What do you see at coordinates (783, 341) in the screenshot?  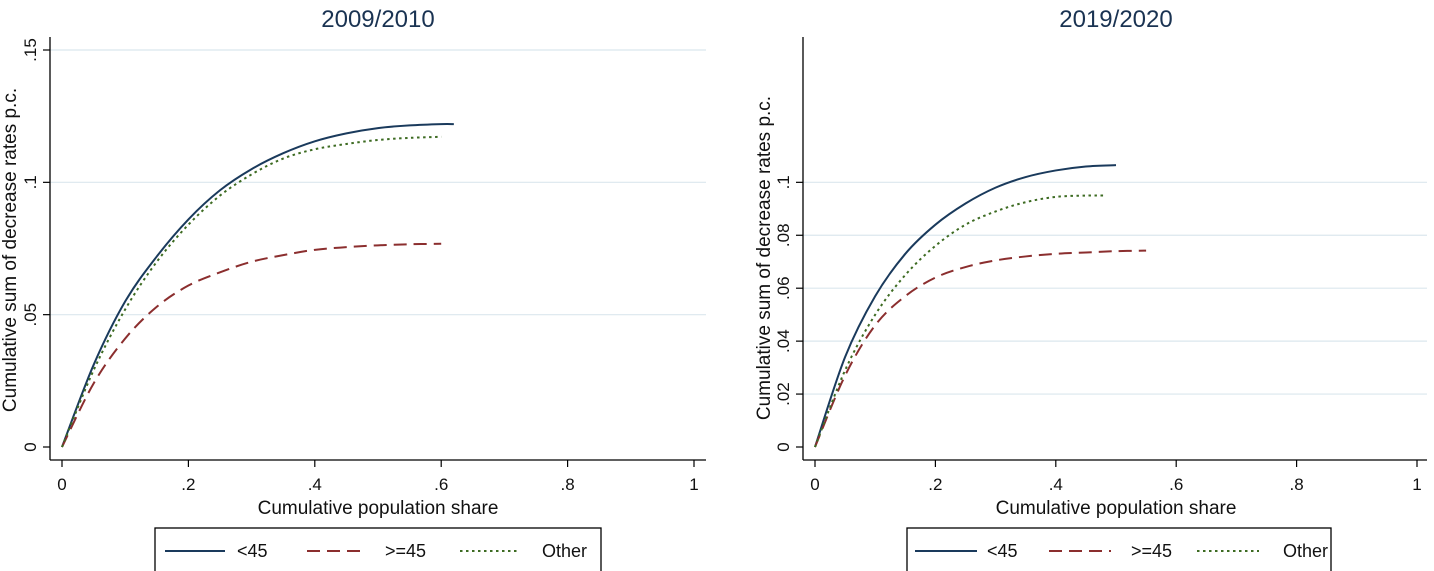 I see `y-tick-label: .04` at bounding box center [783, 341].